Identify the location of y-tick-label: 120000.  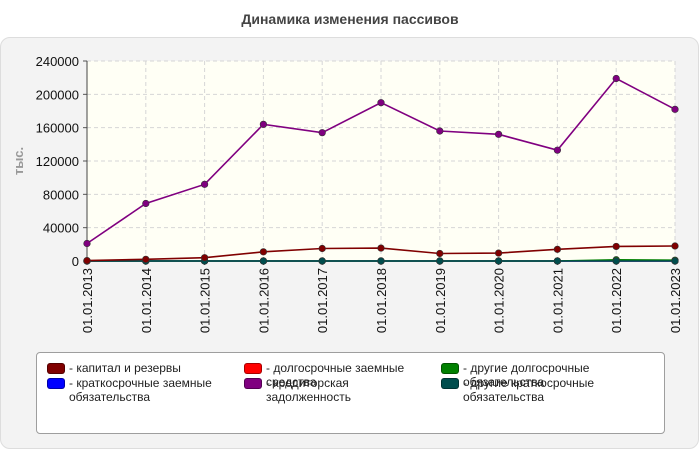
(57, 161).